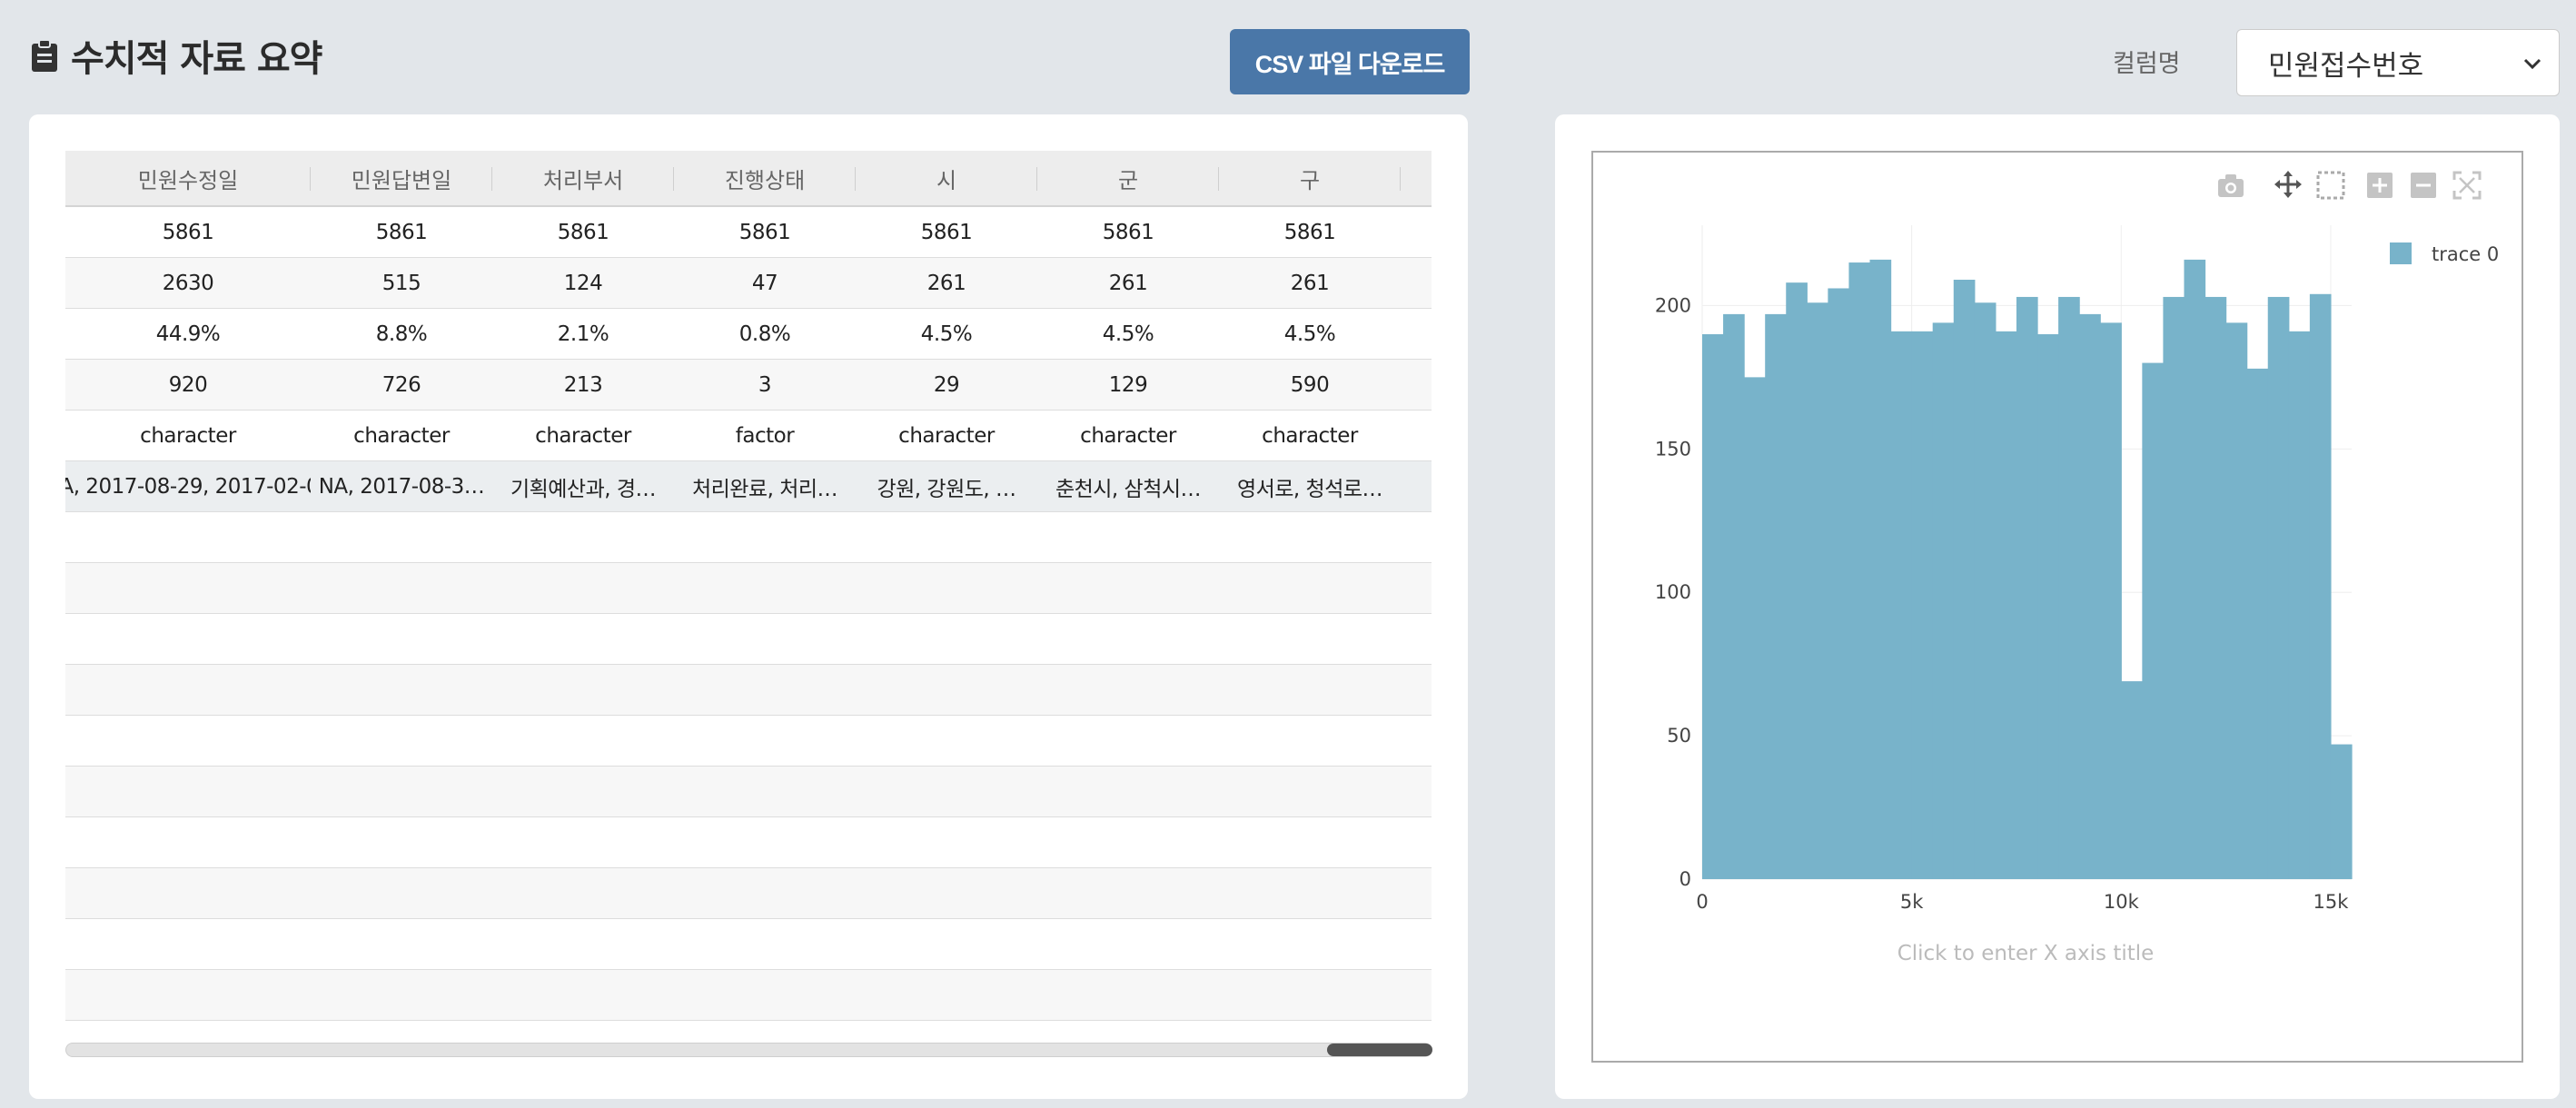  I want to click on column-header: 군, so click(1128, 178).